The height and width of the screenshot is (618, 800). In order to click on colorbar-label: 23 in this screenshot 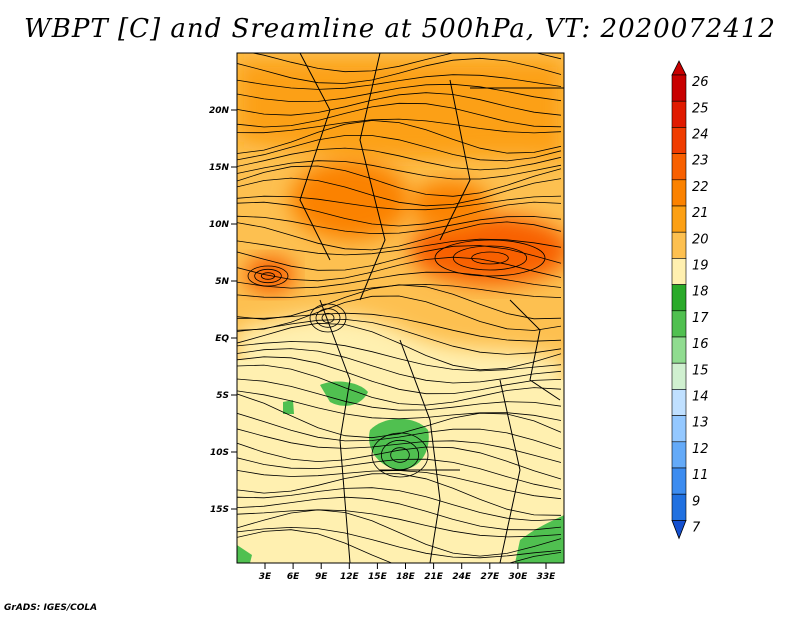, I will do `click(700, 161)`.